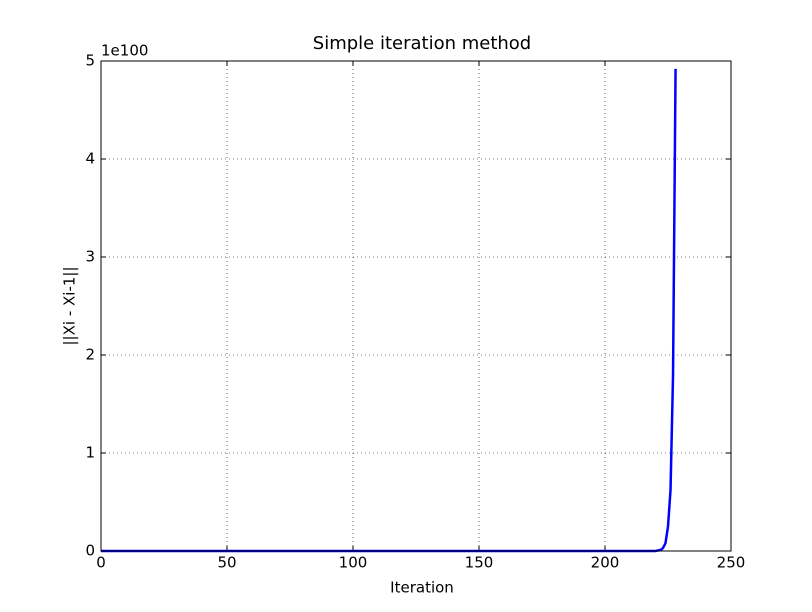  What do you see at coordinates (90, 61) in the screenshot?
I see `y-tick-label: 5` at bounding box center [90, 61].